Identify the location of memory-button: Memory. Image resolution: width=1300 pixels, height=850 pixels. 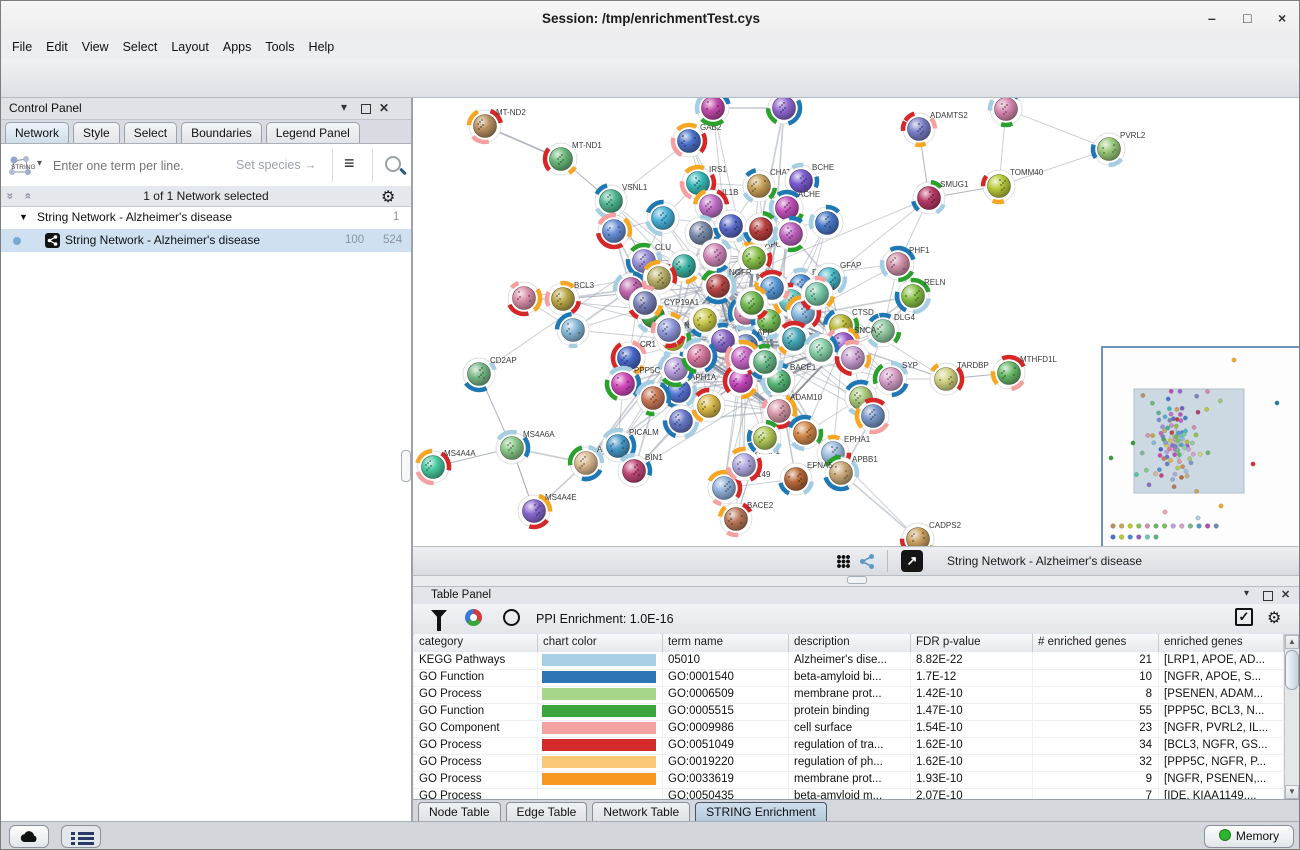
(1249, 836).